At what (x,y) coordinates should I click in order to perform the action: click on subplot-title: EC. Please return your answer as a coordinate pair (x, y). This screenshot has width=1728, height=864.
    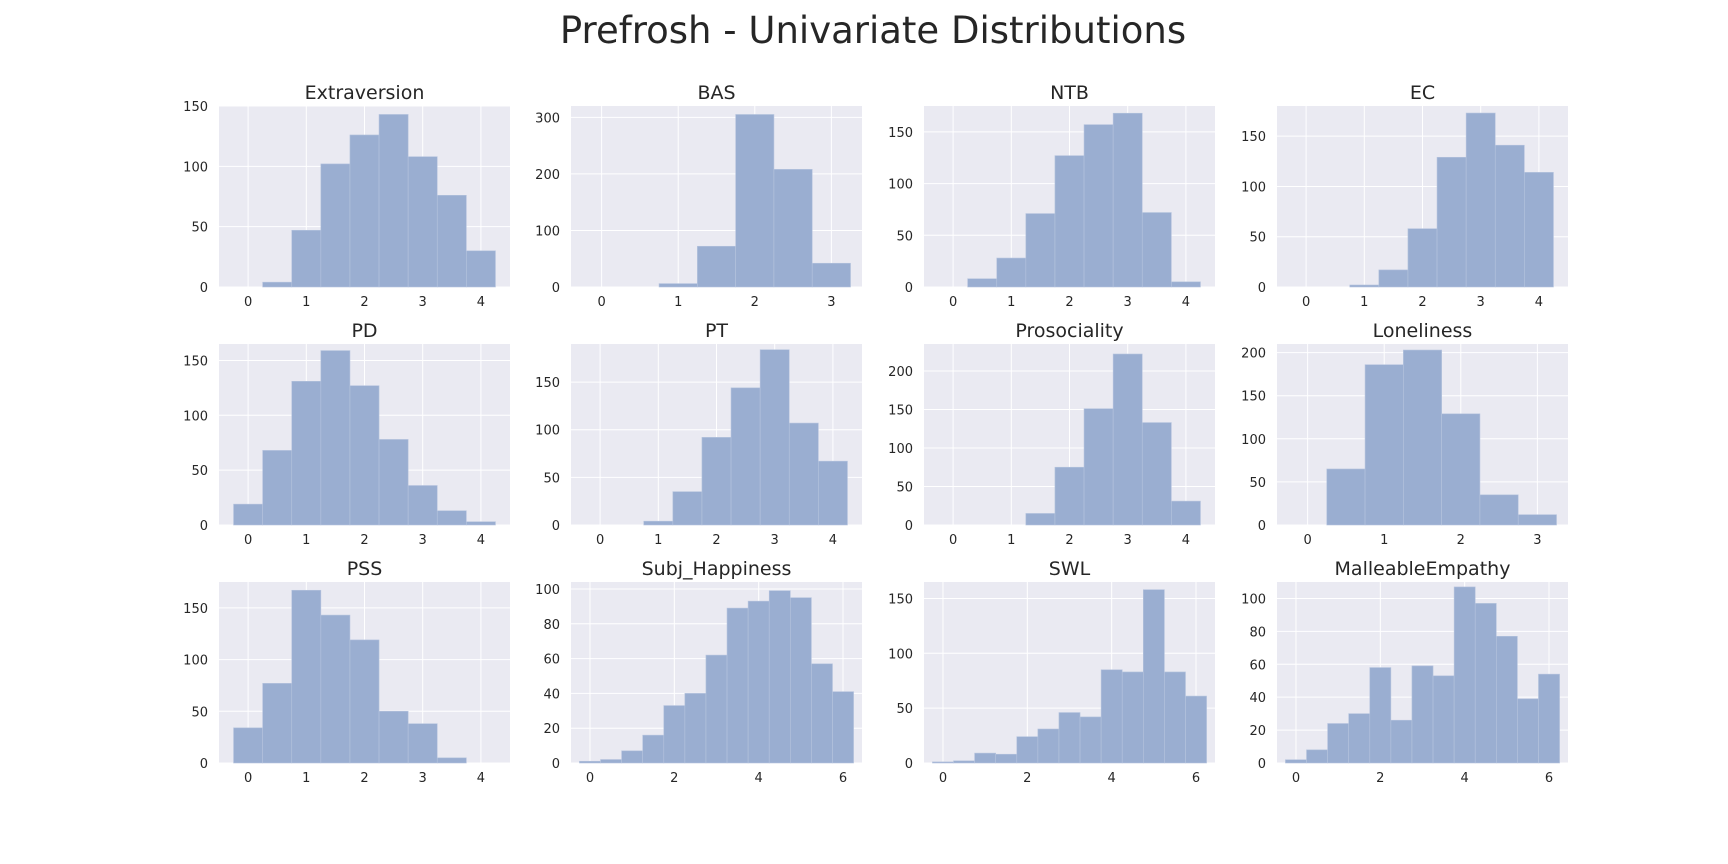
    Looking at the image, I should click on (1422, 93).